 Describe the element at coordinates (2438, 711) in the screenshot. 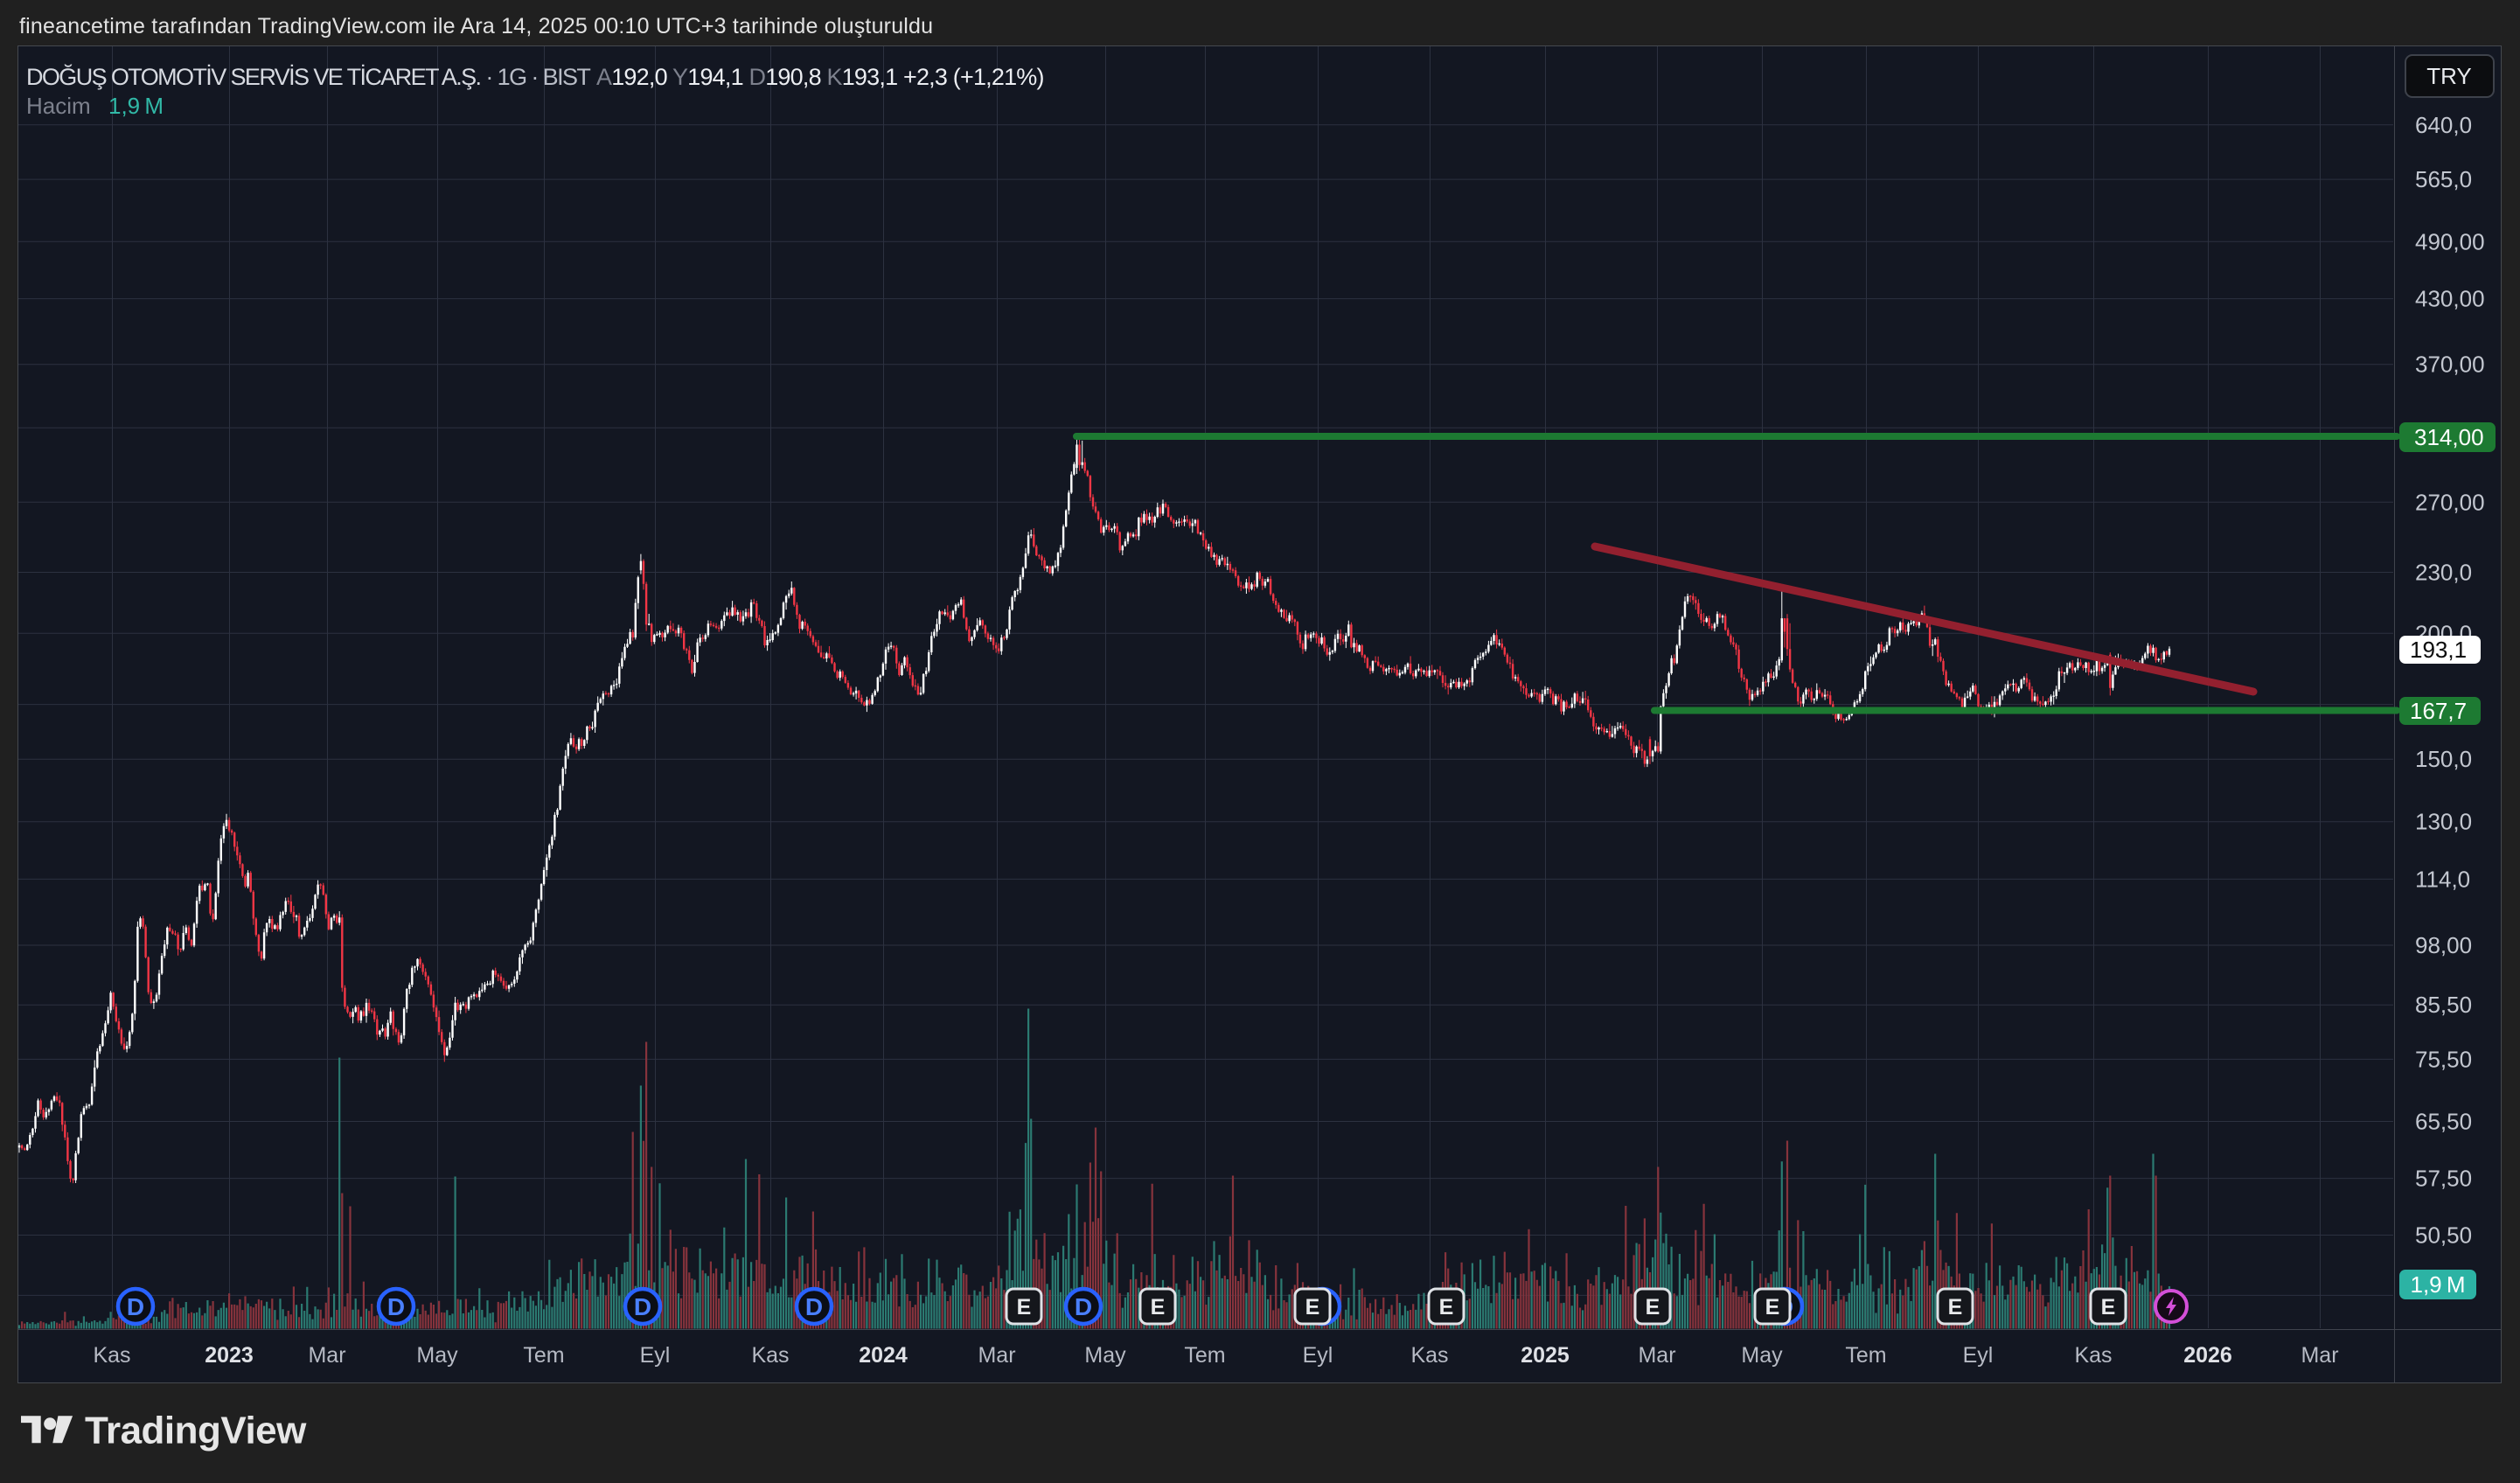

I see `svg-text: 167,7` at that location.